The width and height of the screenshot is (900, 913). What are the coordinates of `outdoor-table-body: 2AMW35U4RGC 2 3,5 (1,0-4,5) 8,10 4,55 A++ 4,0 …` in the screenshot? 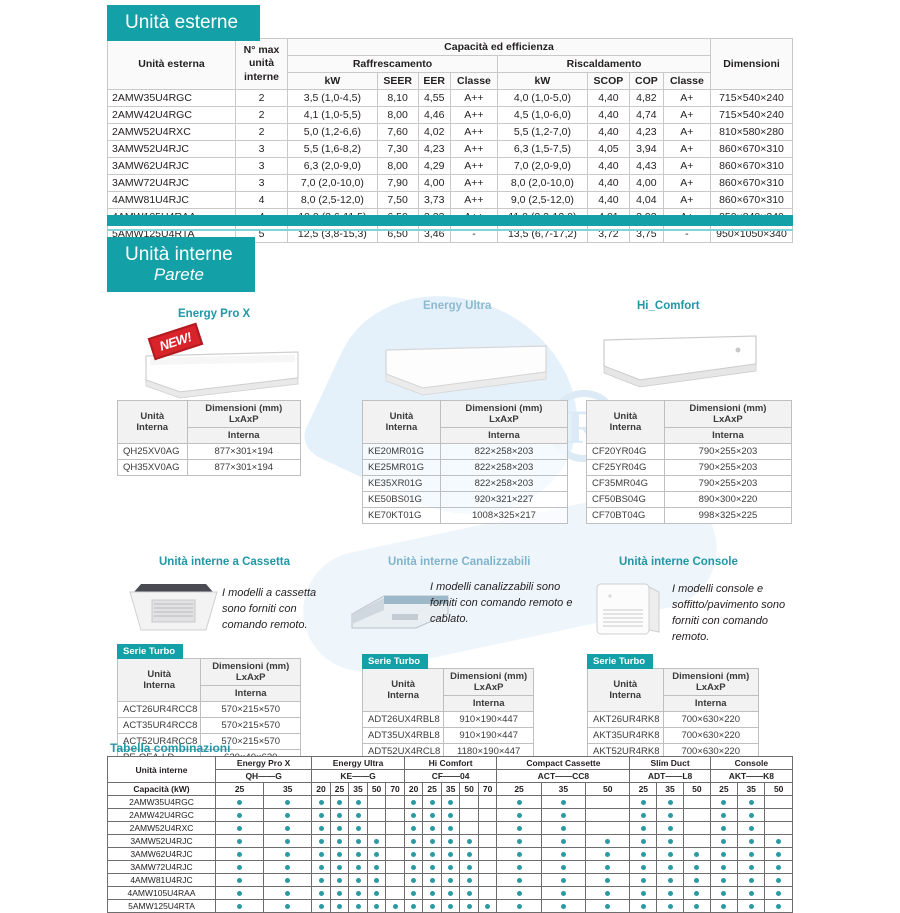 It's located at (450, 166).